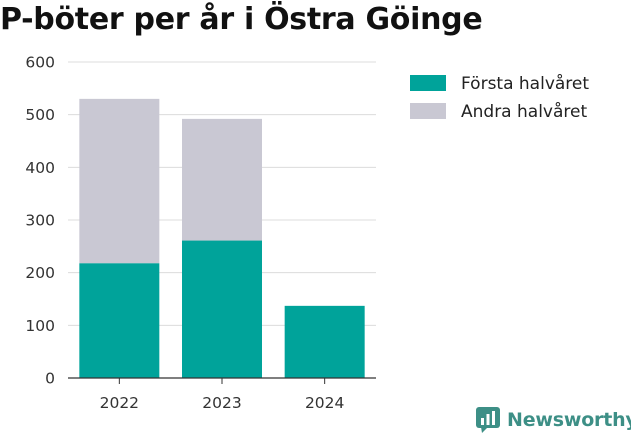  Describe the element at coordinates (241, 19) in the screenshot. I see `chart-title: P-böter per år i Östra Göinge` at that location.